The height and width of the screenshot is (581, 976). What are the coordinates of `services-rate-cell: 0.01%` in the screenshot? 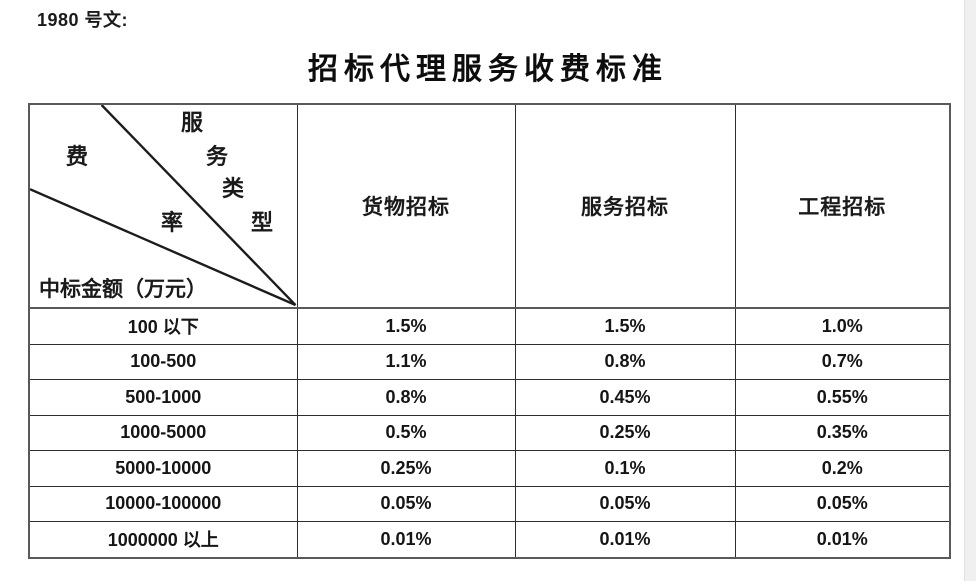 It's located at (625, 539).